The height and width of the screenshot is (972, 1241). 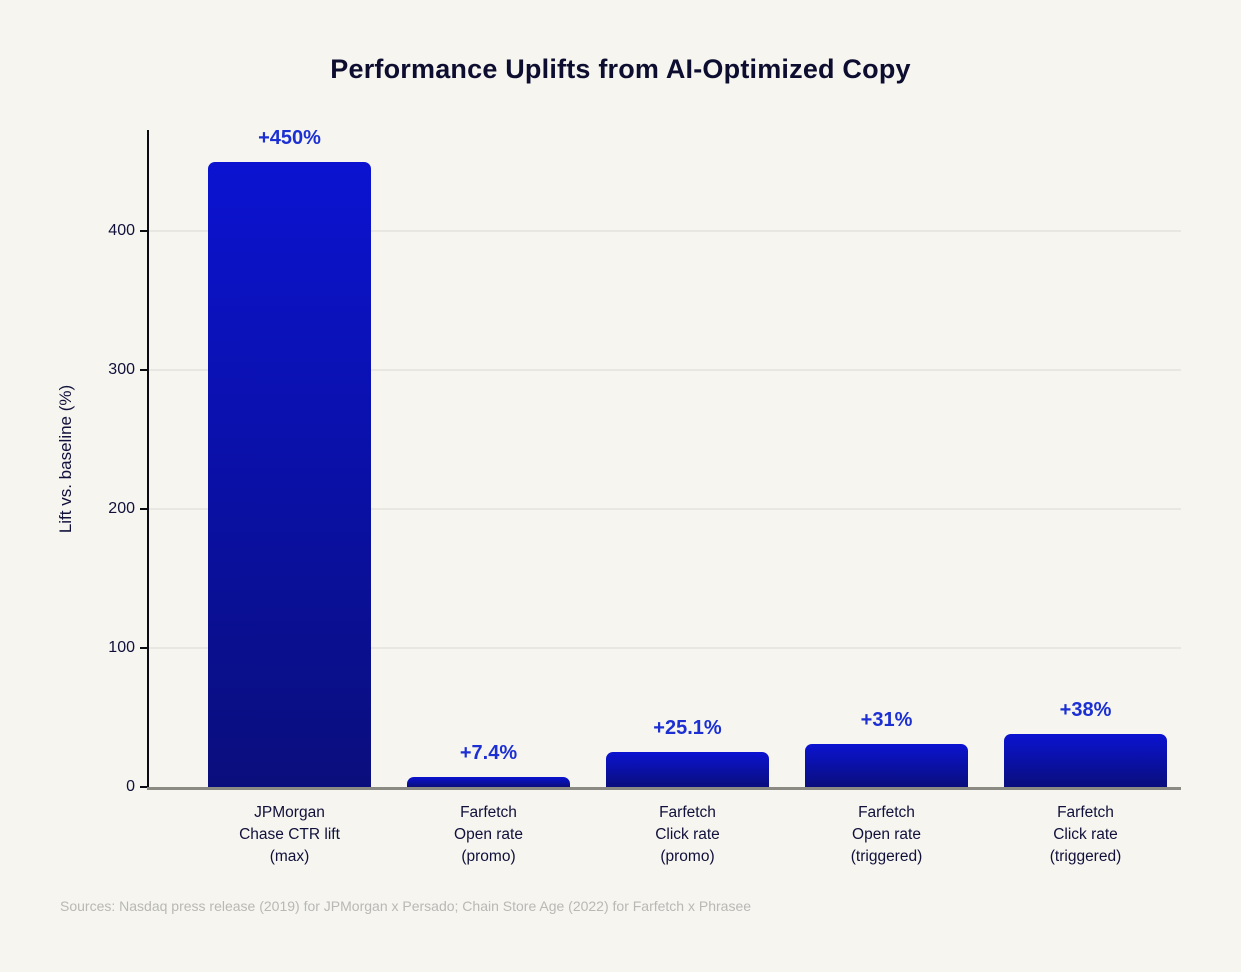 I want to click on category-label-0: JPMorgan Chase CTR lift (max), so click(x=290, y=835).